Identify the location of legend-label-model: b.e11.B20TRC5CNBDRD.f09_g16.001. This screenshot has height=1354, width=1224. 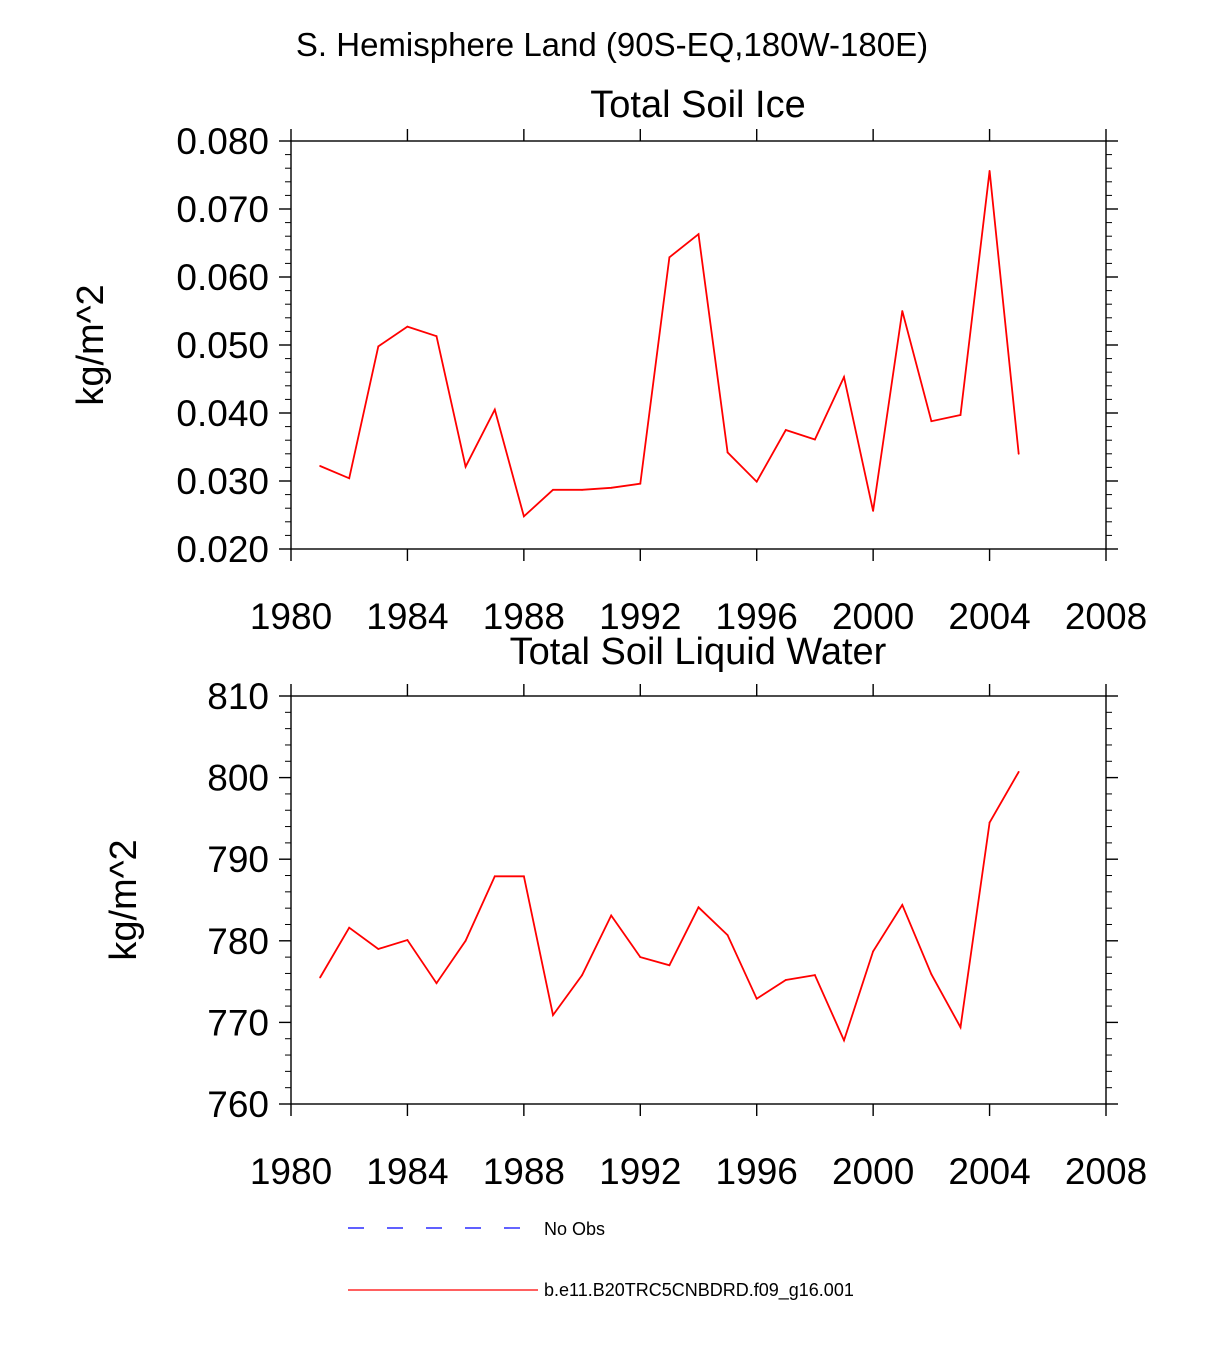
(699, 1290).